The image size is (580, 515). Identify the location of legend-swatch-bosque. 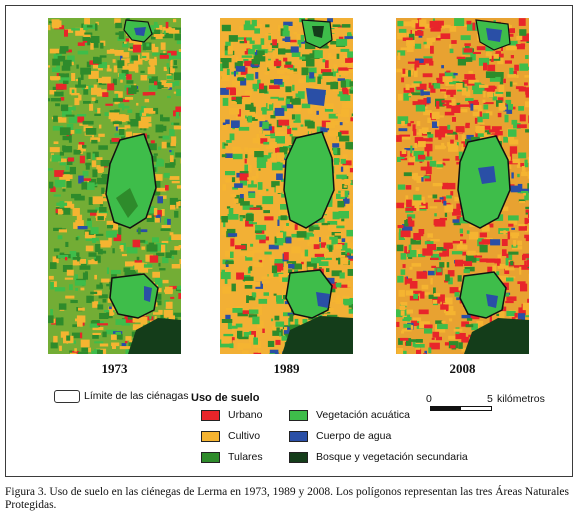
(298, 457).